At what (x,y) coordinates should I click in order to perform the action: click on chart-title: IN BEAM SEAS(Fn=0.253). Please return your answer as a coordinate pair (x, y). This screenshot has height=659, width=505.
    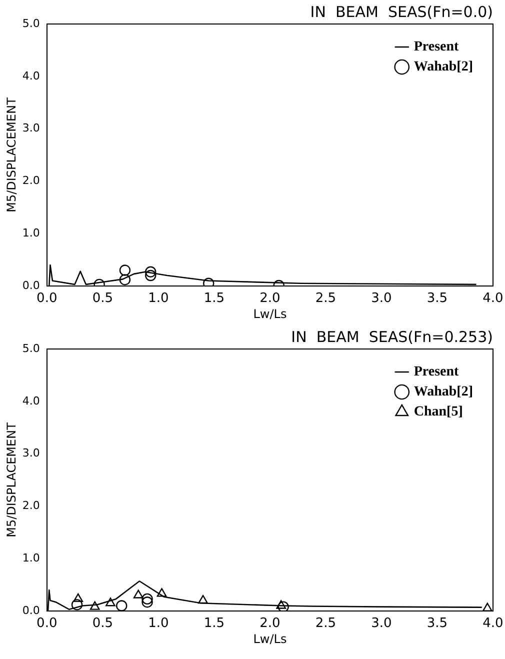
    Looking at the image, I should click on (392, 337).